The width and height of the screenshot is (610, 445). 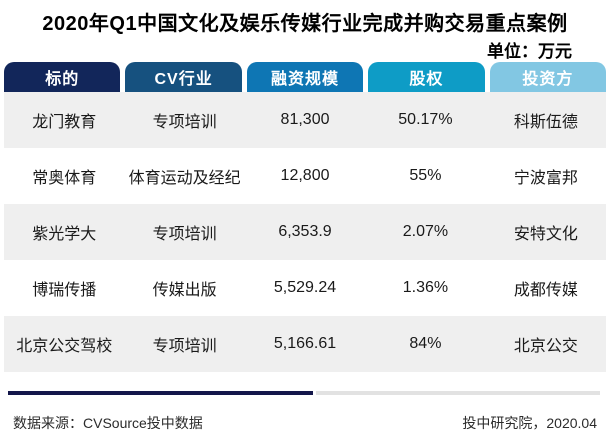 I want to click on cell-investor: 成都传媒, so click(x=545, y=290).